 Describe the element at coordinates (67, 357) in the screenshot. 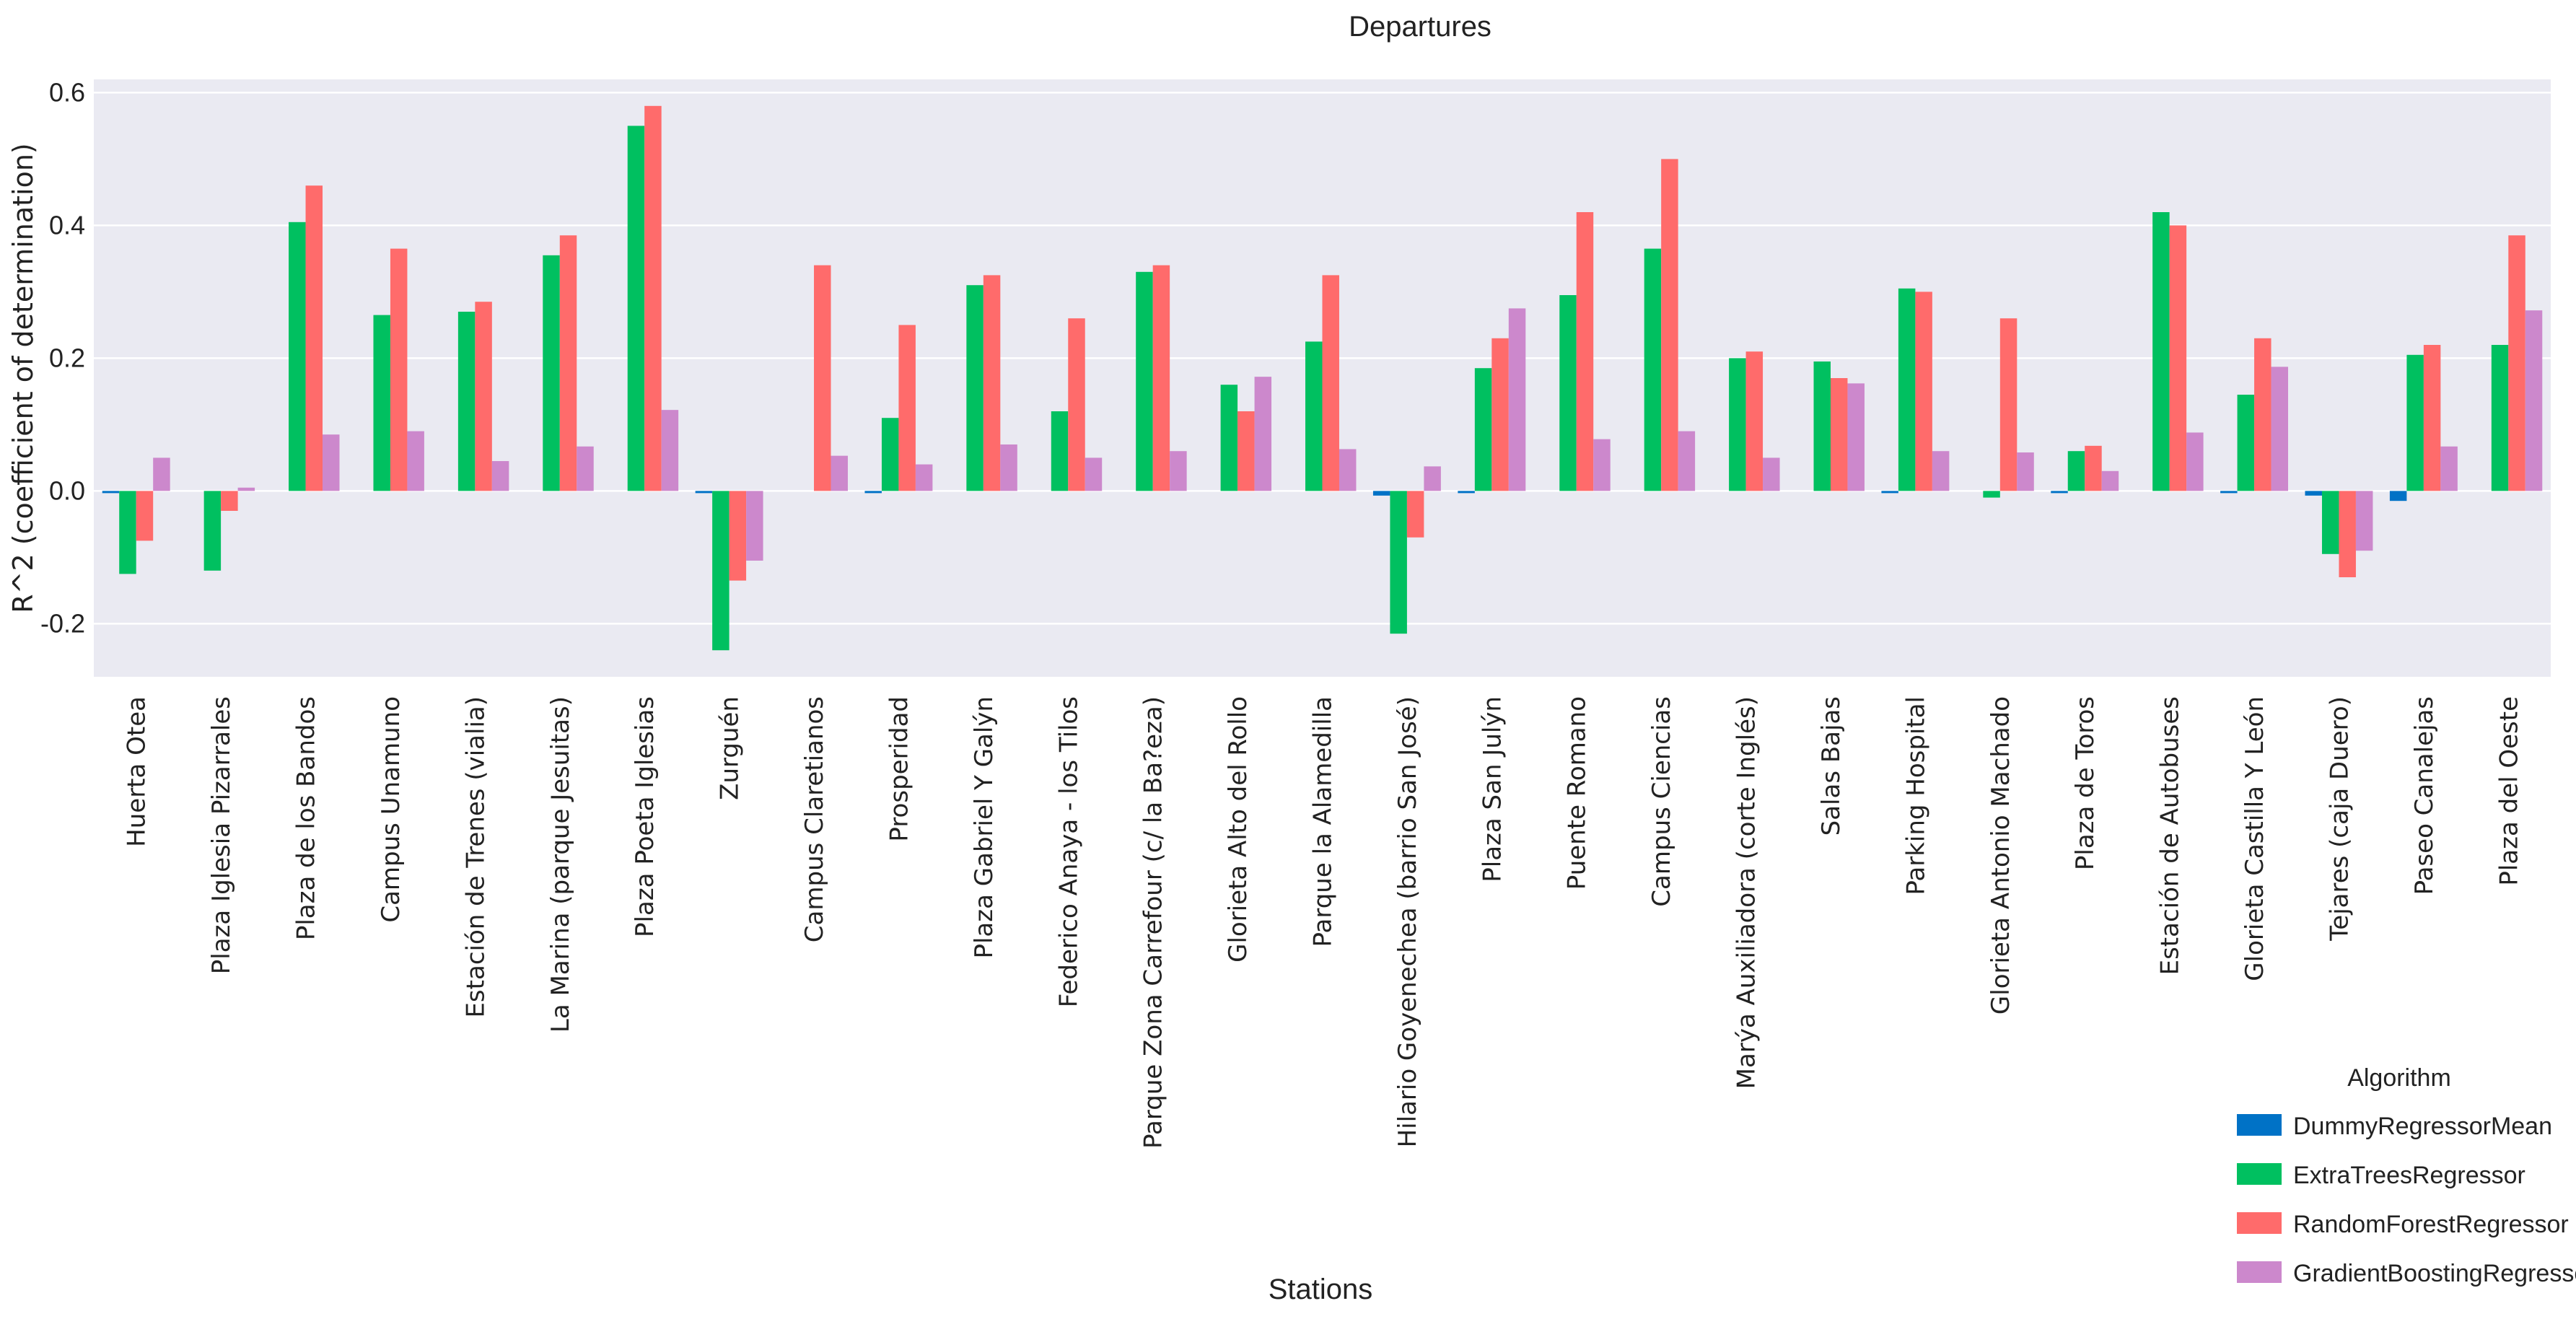

I see `y-tick-label: 0.2` at that location.